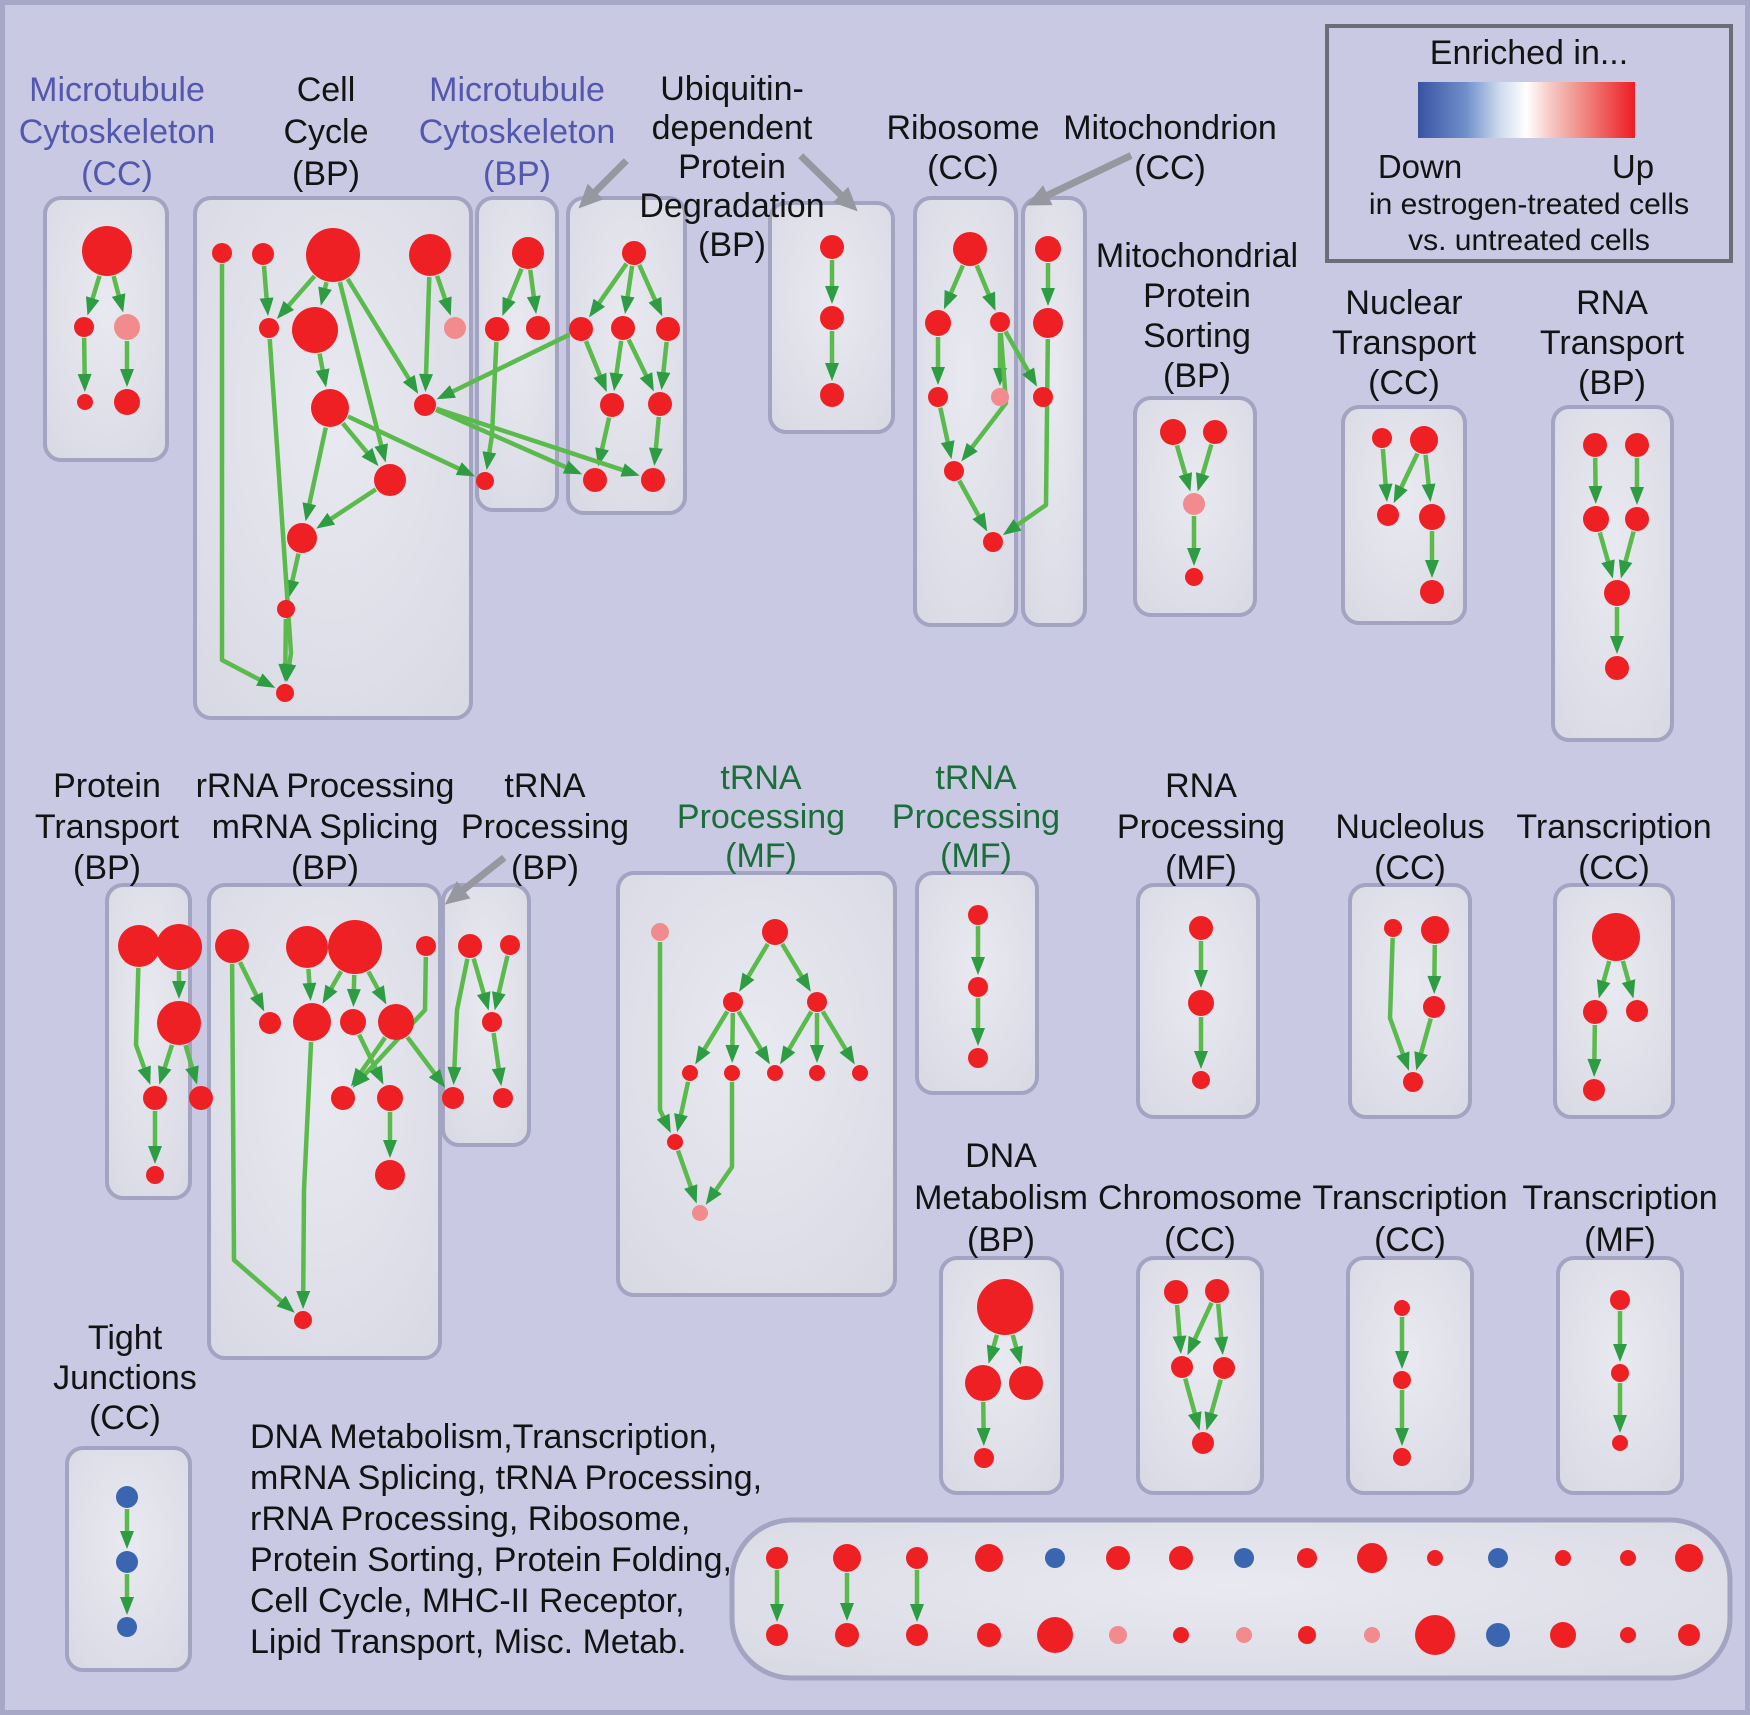  I want to click on edge-trna-mf-2-head, so click(978, 1037).